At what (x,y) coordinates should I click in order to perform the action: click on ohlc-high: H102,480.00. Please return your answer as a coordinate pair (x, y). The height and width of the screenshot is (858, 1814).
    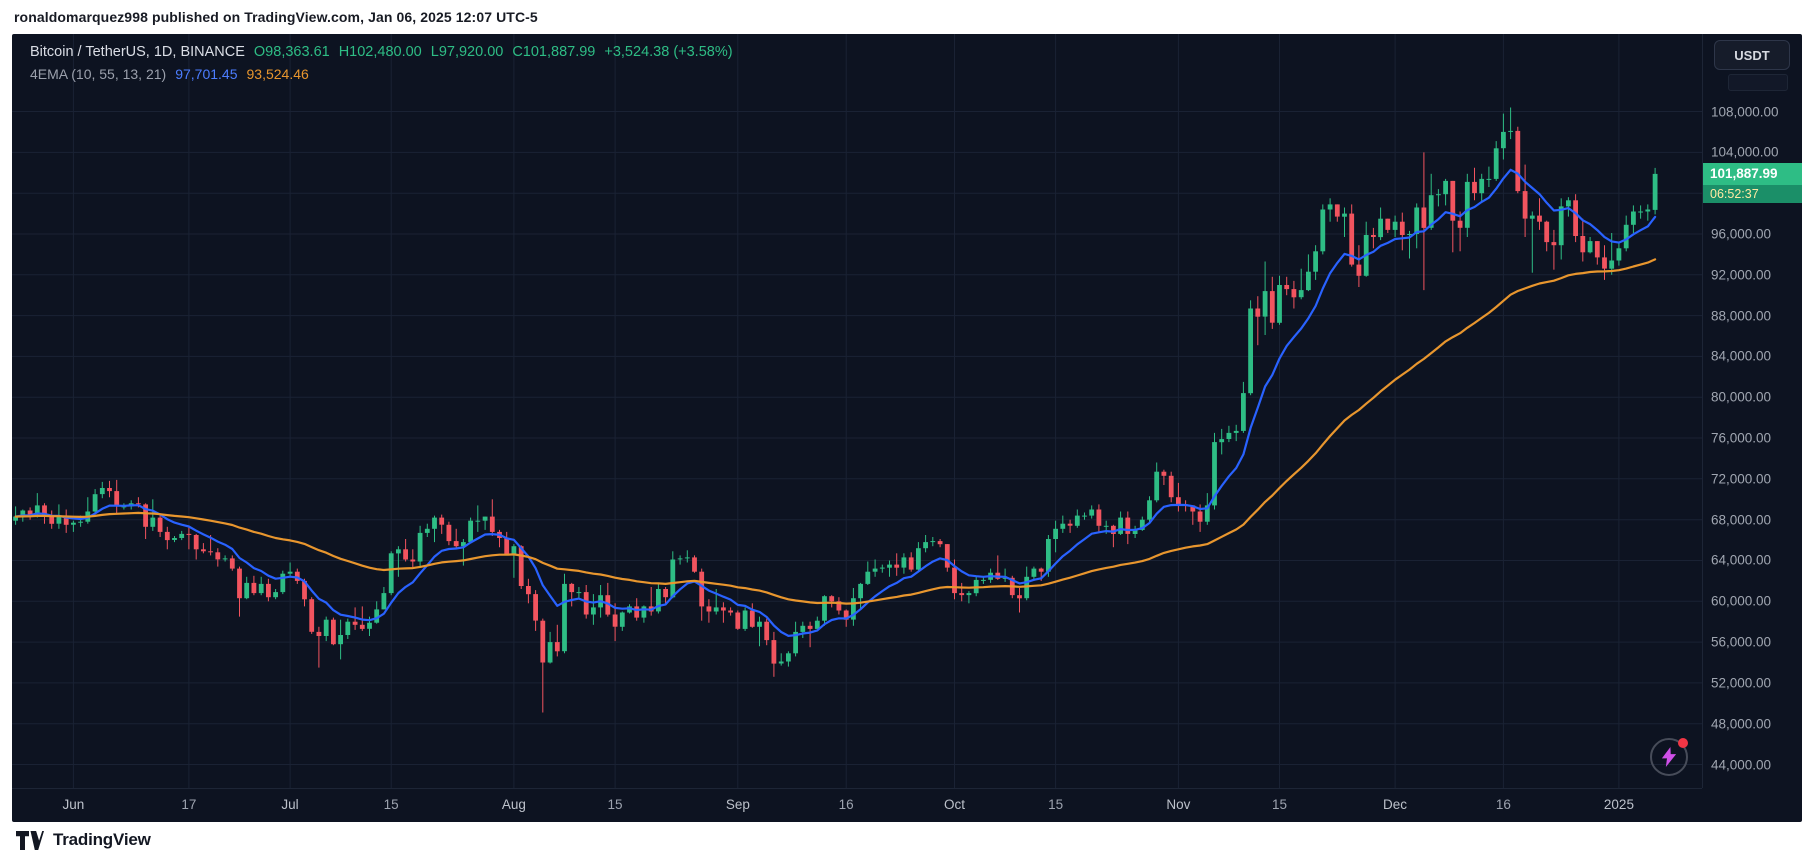
    Looking at the image, I should click on (380, 52).